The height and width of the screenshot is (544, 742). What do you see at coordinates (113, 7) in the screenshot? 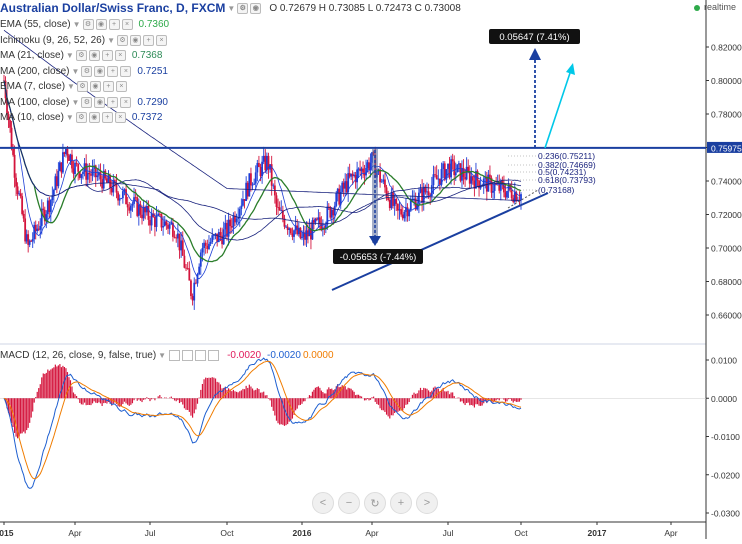
I see `symbol-title: Australian Dollar/Swiss Franc, D, FXCM` at bounding box center [113, 7].